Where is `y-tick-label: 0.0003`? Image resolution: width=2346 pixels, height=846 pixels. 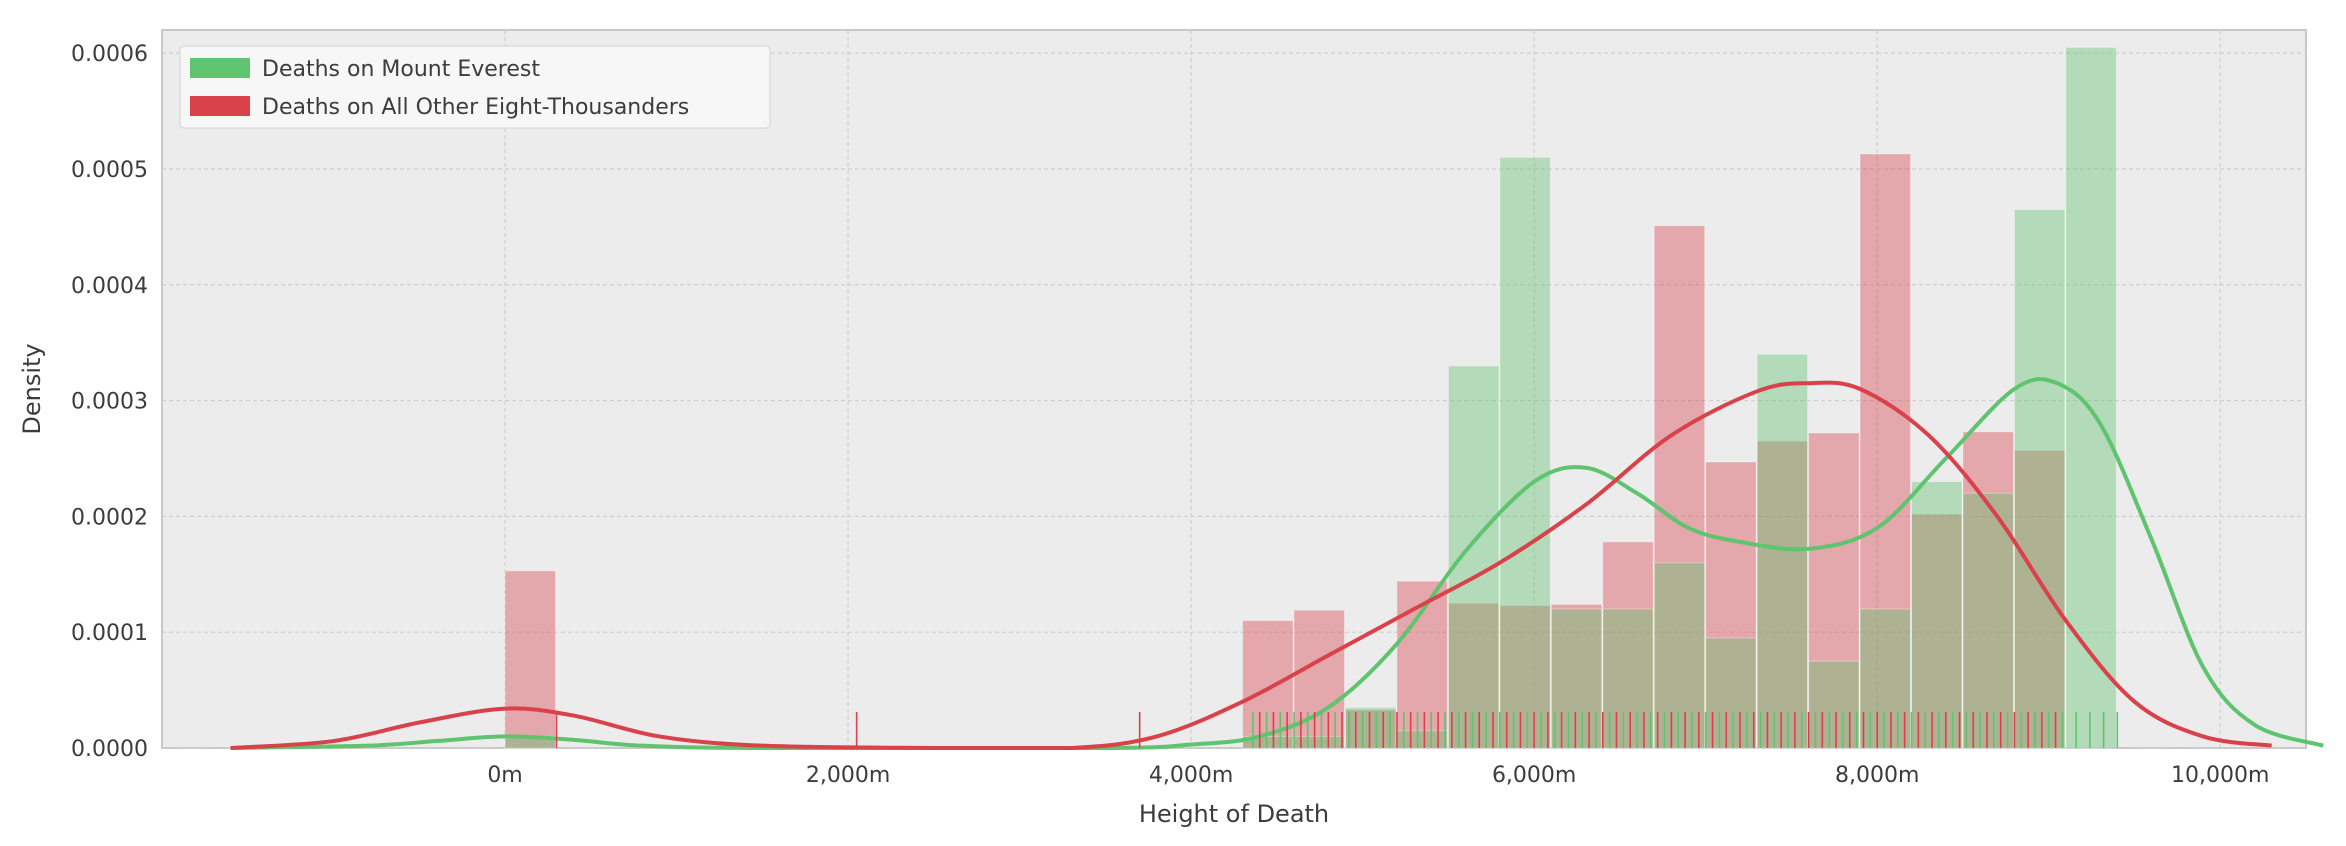
y-tick-label: 0.0003 is located at coordinates (109, 402).